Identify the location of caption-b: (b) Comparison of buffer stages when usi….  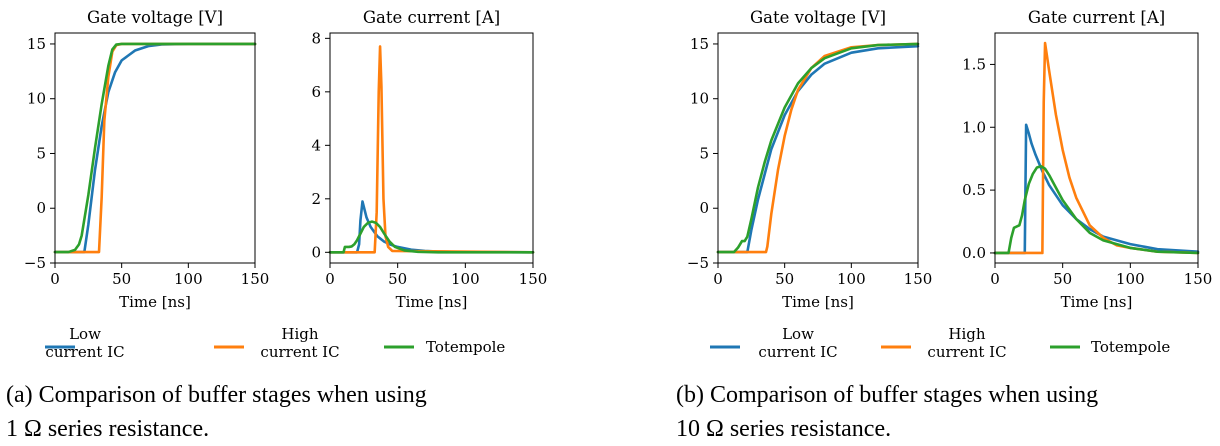
(887, 412).